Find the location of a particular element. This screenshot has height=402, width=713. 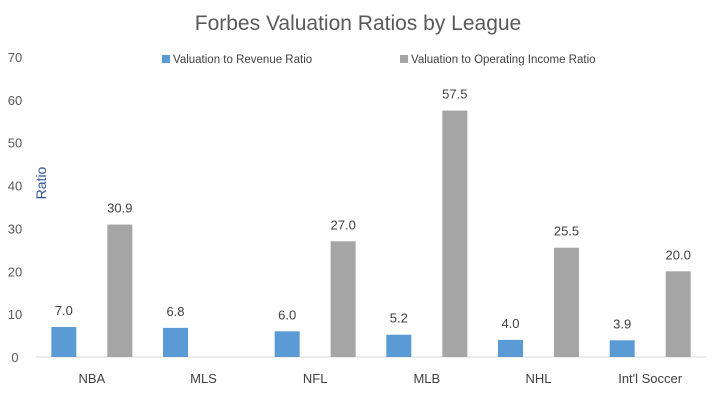

y-tick-label: 20 is located at coordinates (15, 271).